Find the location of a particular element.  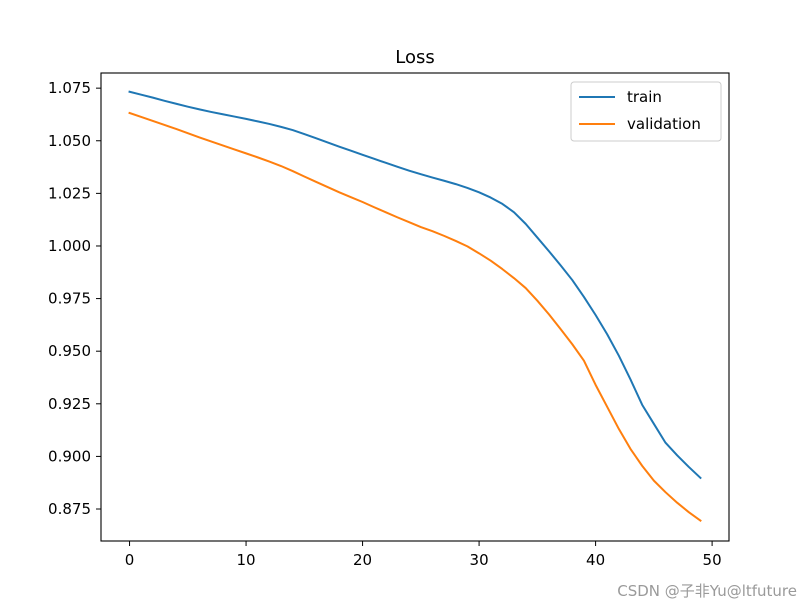

watermark: CSDN @子非Yu@ltfuture is located at coordinates (707, 591).